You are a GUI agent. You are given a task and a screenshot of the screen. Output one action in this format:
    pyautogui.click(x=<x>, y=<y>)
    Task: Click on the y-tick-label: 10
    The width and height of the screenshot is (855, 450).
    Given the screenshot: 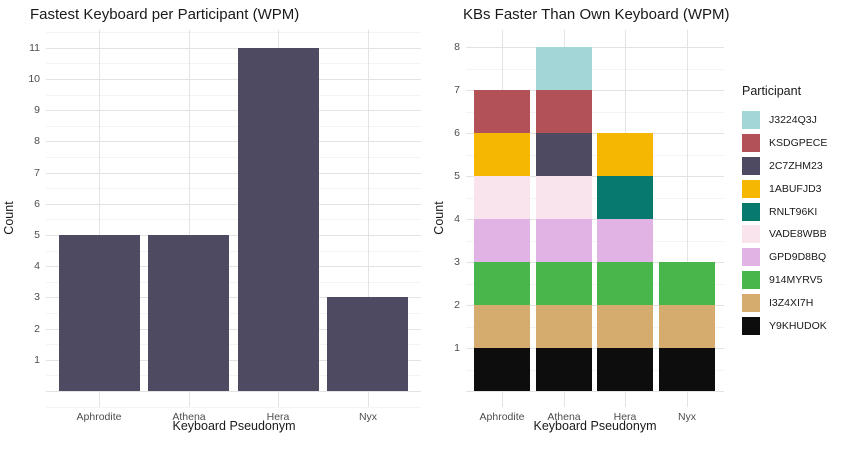 What is the action you would take?
    pyautogui.click(x=34, y=79)
    